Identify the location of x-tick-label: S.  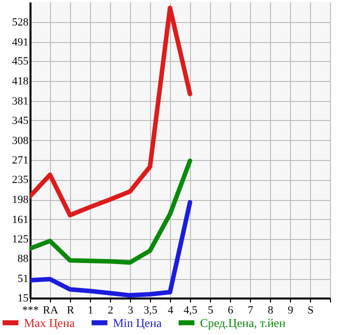
(310, 310).